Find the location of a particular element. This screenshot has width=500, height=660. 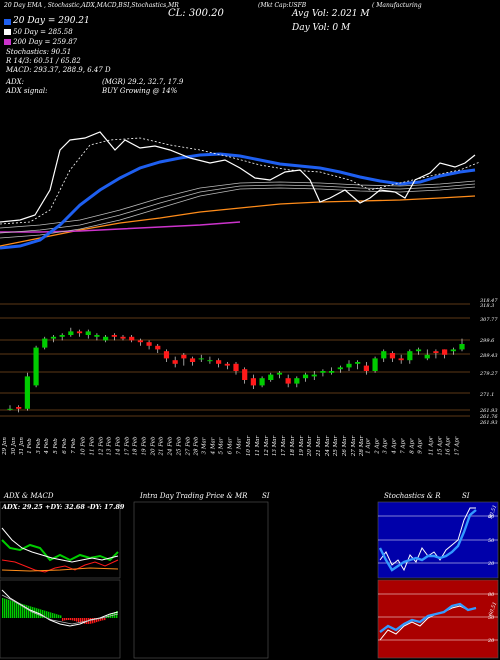

adx-values: (MGR) 29.2, 32.7, 17.9 is located at coordinates (143, 82).